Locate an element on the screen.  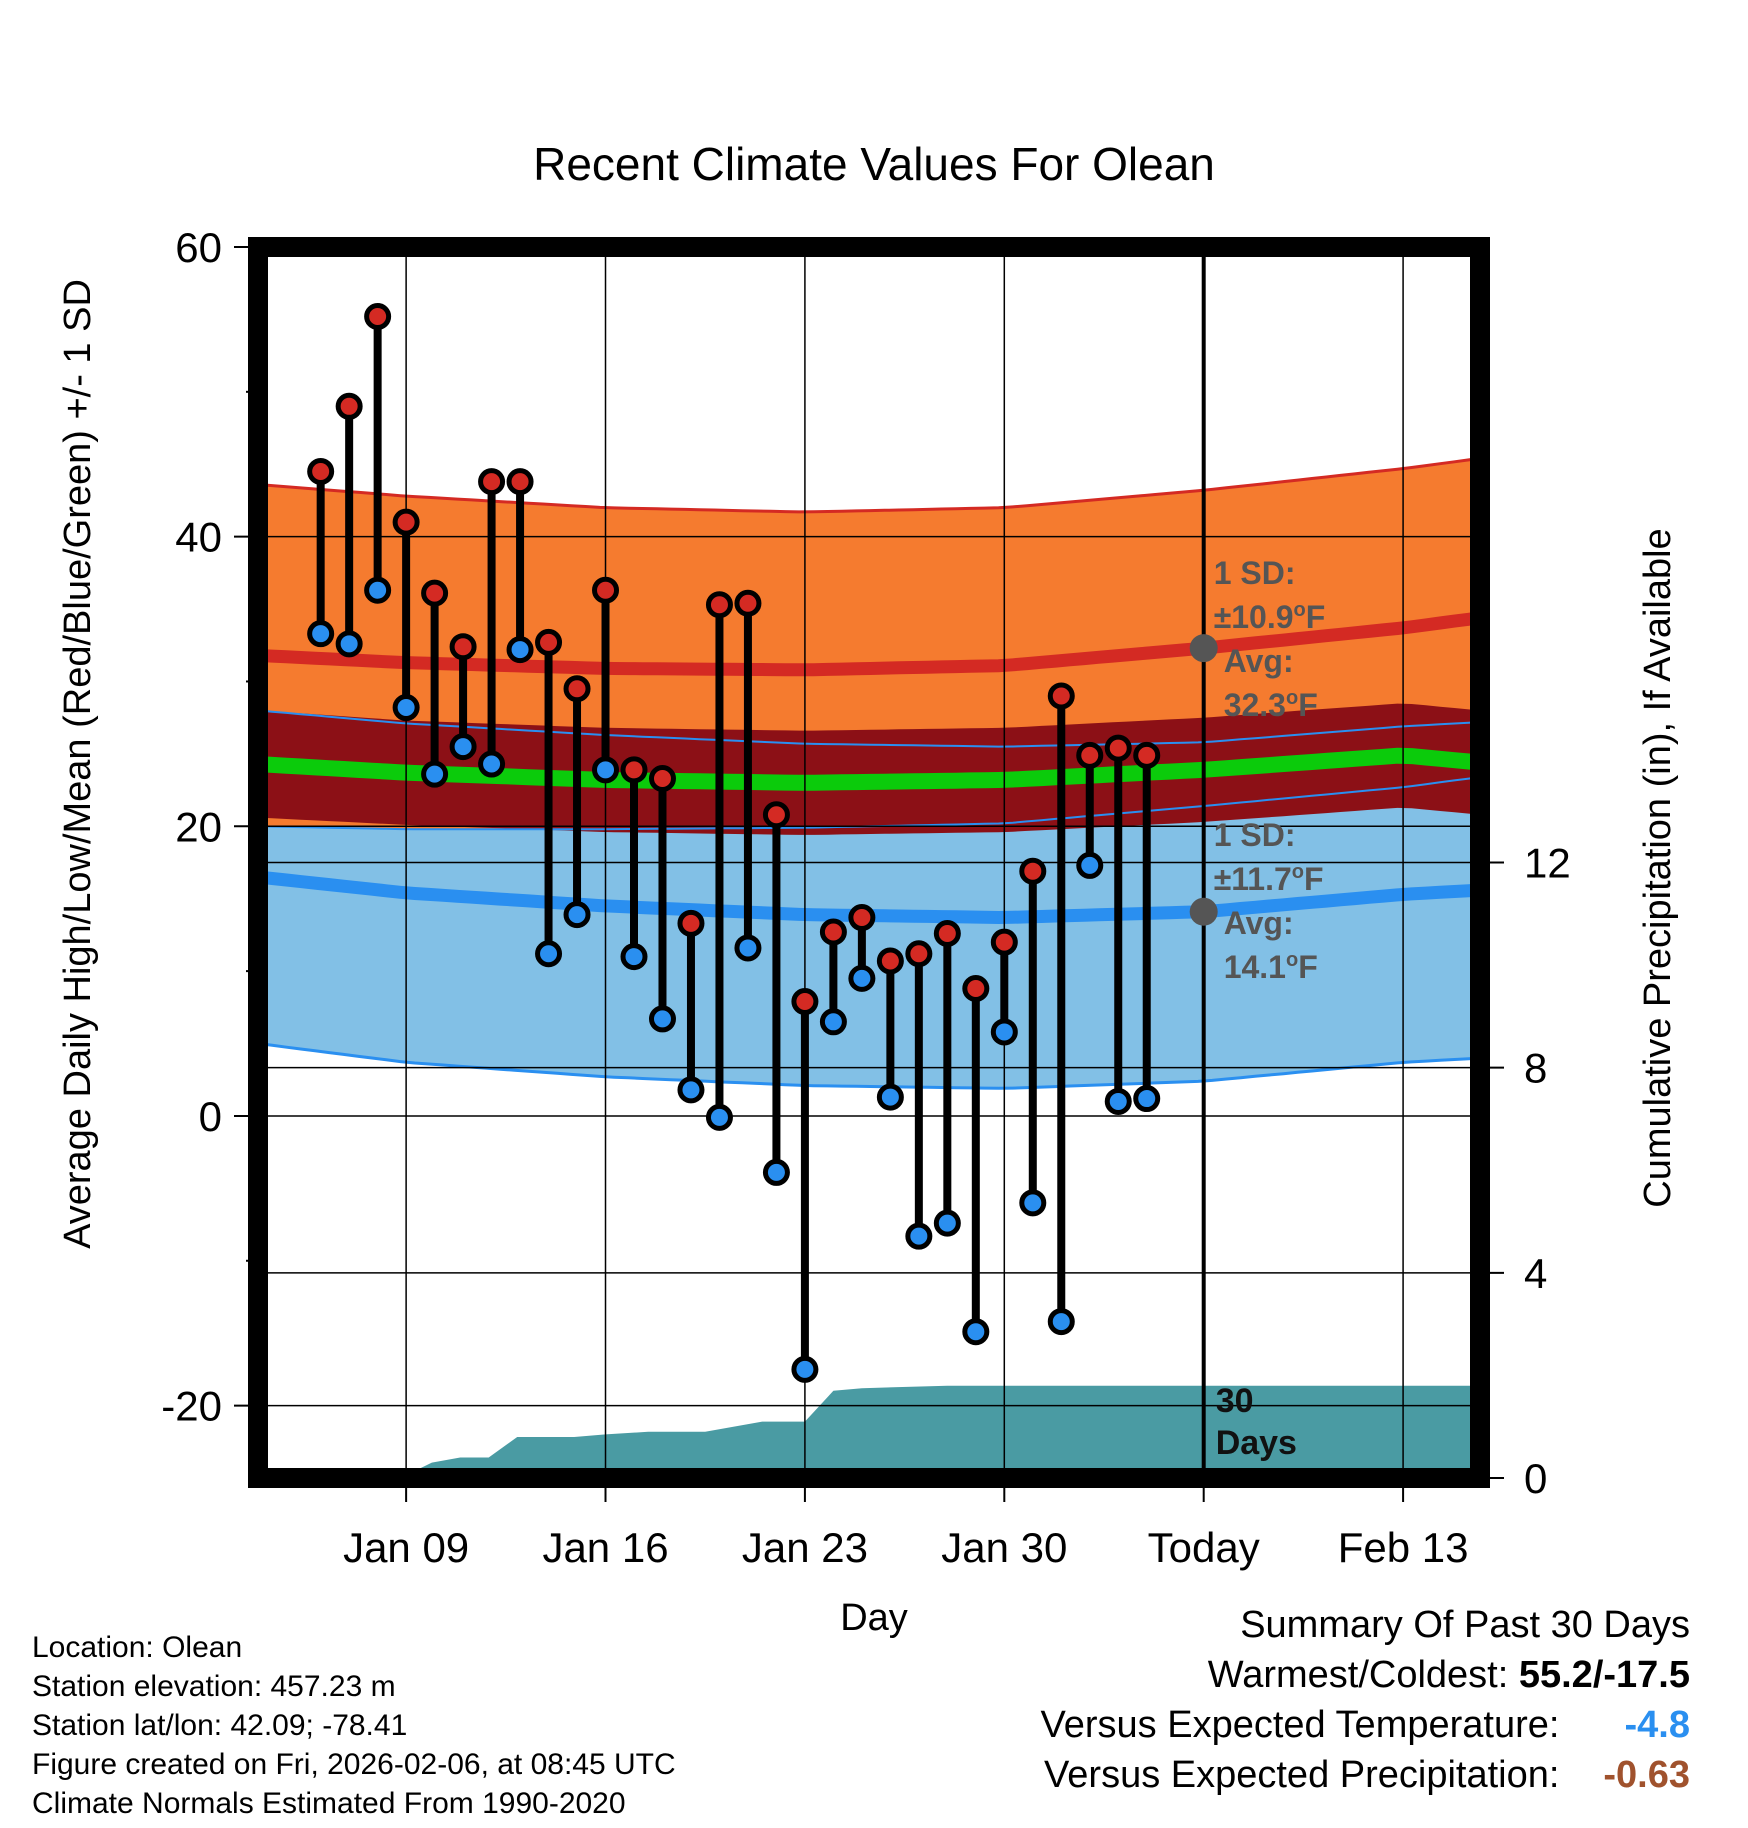
low-annotation-sd-unit: F is located at coordinates (1314, 879).